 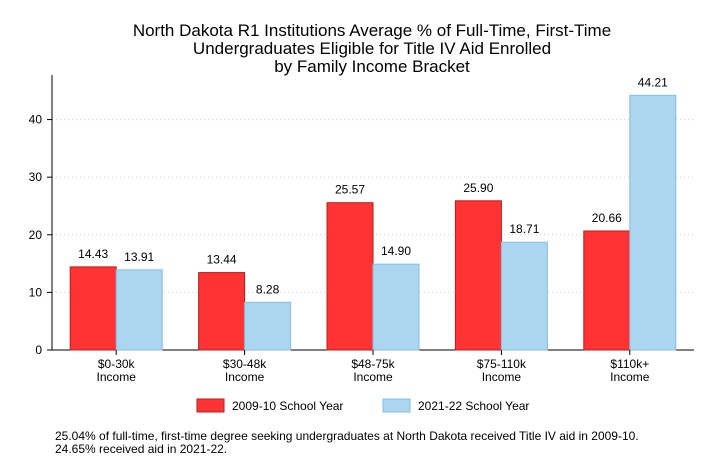 What do you see at coordinates (653, 82) in the screenshot?
I see `data-label: 44.21` at bounding box center [653, 82].